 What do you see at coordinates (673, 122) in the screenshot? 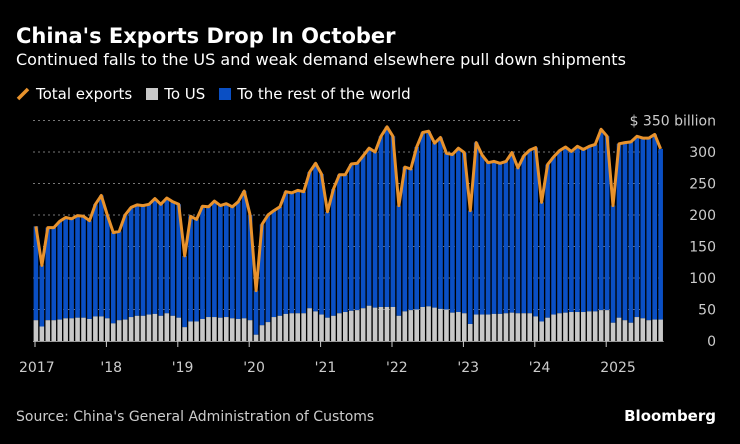
I see `y-tick-label: $ 350 billion` at bounding box center [673, 122].